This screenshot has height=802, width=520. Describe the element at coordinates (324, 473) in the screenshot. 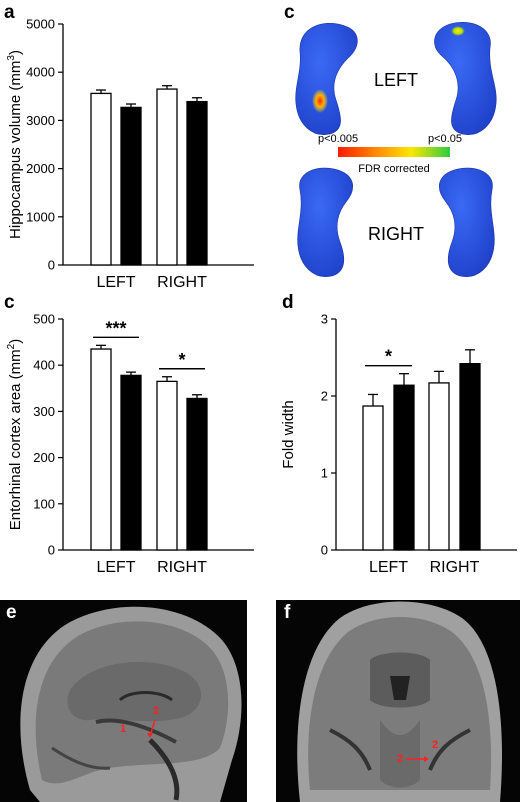

I see `y-tick-label: 1` at that location.